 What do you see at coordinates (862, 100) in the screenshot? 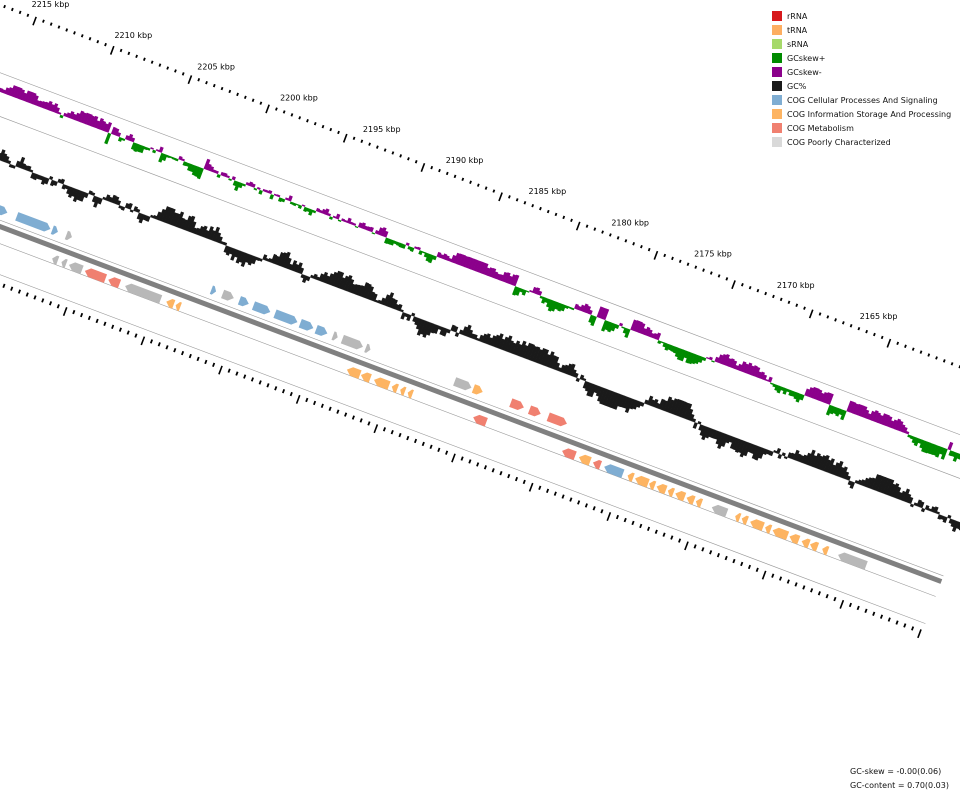
I see `legend-label: COG Cellular Processes And Signaling` at bounding box center [862, 100].